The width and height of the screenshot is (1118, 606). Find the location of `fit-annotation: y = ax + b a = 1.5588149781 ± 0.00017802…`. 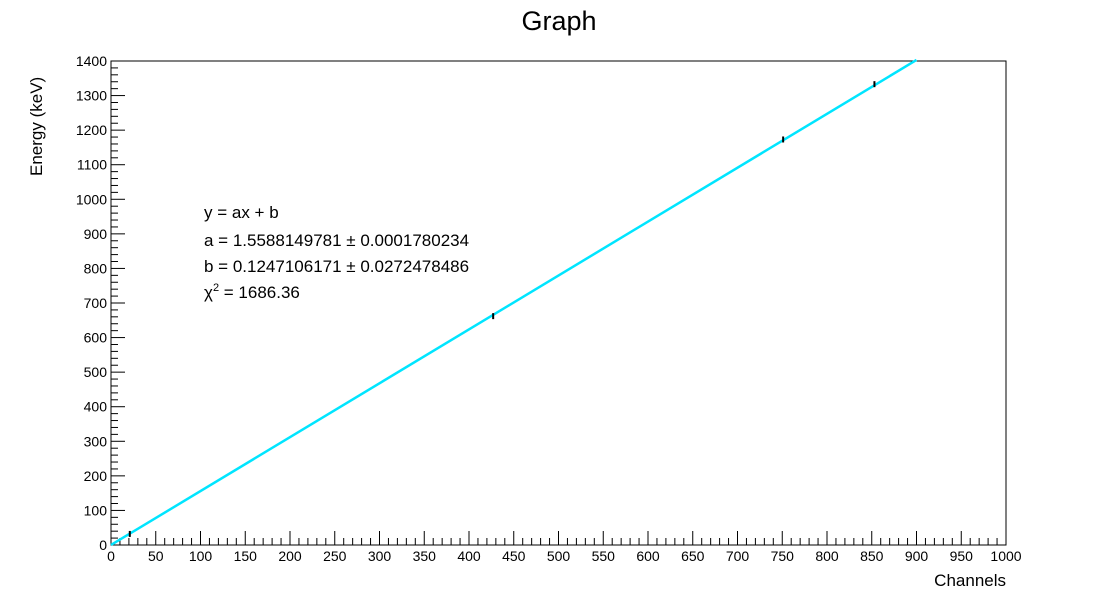

fit-annotation: y = ax + b a = 1.5588149781 ± 0.00017802… is located at coordinates (336, 252).